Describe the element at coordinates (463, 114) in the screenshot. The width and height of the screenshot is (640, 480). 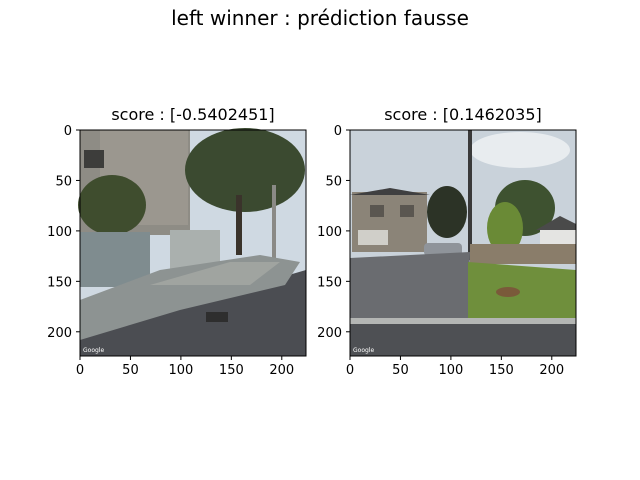
I see `right-panel-title: score : [0.1462035]` at that location.